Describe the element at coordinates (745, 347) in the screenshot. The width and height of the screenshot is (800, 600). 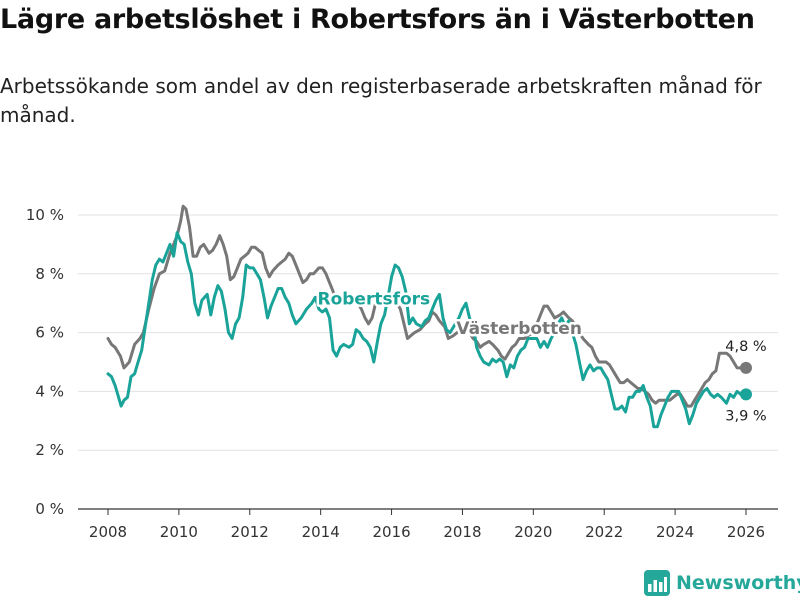
I see `end-label-v-sterbotten: 4,8 %` at that location.